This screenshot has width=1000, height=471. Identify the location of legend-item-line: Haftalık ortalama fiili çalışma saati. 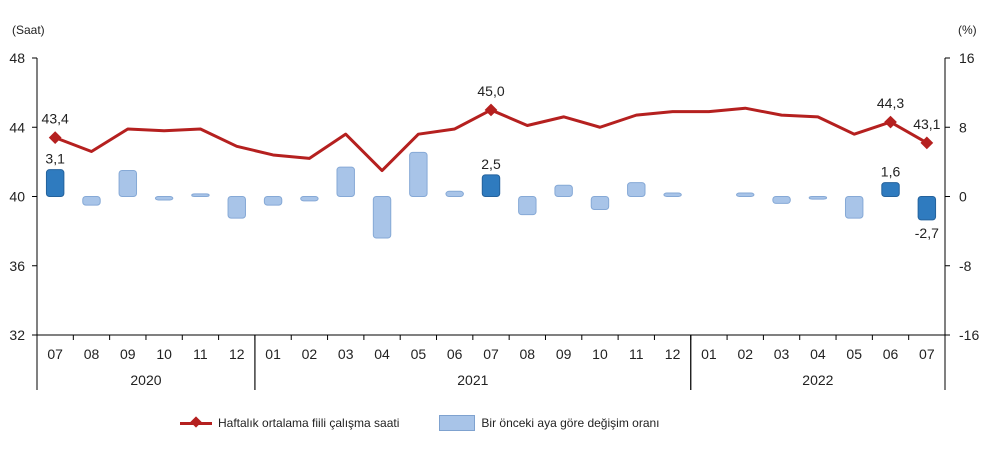
(289, 423).